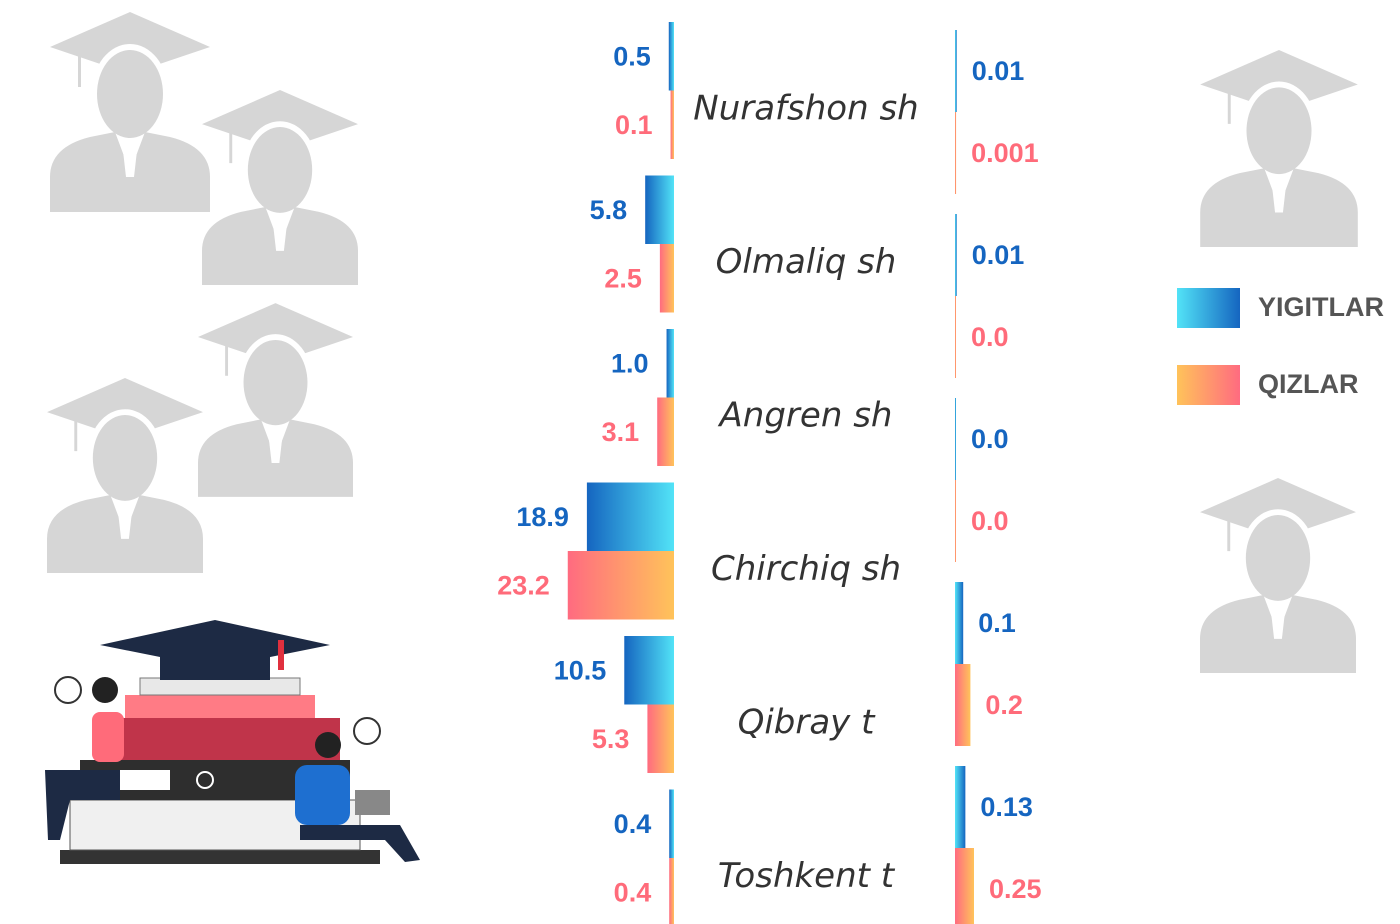 Image resolution: width=1400 pixels, height=924 pixels. Describe the element at coordinates (523, 585) in the screenshot. I see `value-label: 23.2` at that location.